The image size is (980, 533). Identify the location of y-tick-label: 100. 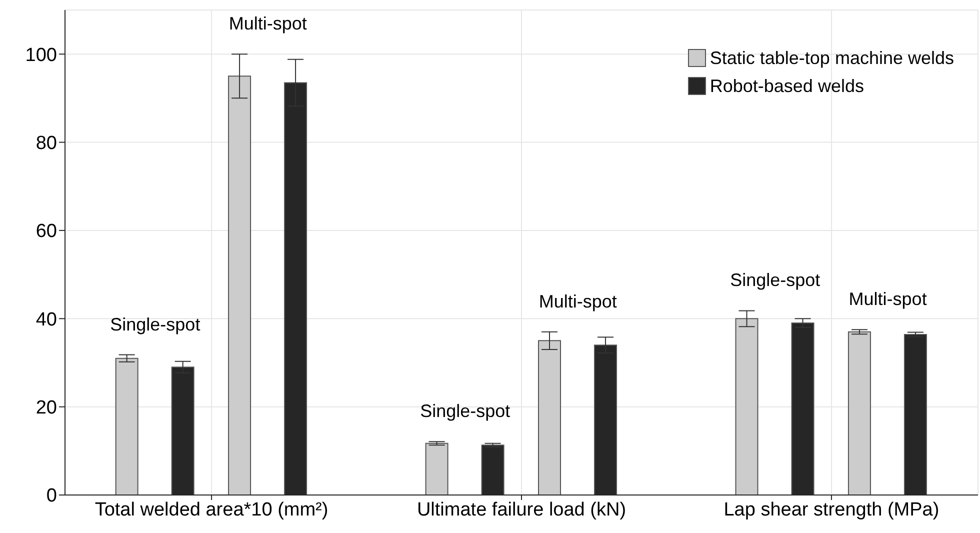
(41, 55).